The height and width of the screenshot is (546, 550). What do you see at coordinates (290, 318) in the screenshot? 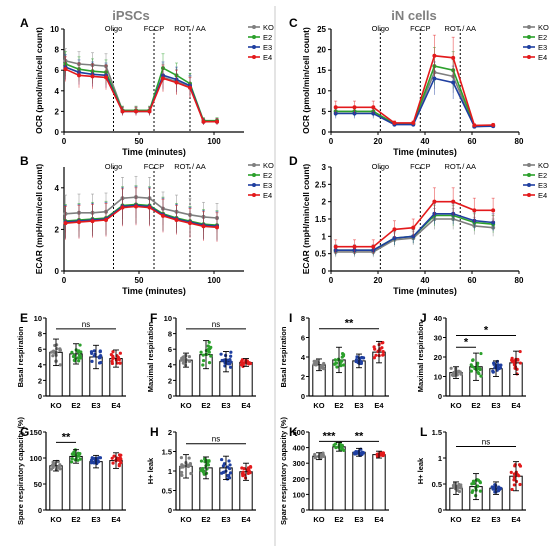
I see `panel-letter: I` at bounding box center [290, 318].